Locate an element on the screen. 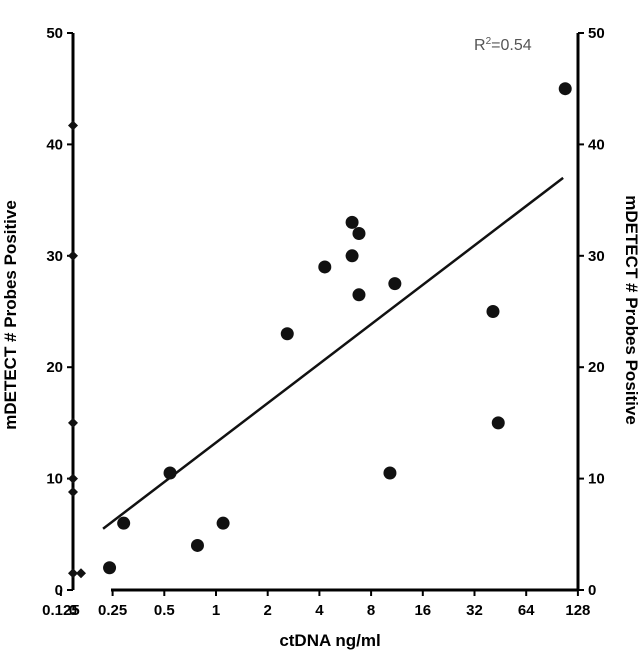 The image size is (644, 656). x-tick-label: 64 is located at coordinates (526, 610).